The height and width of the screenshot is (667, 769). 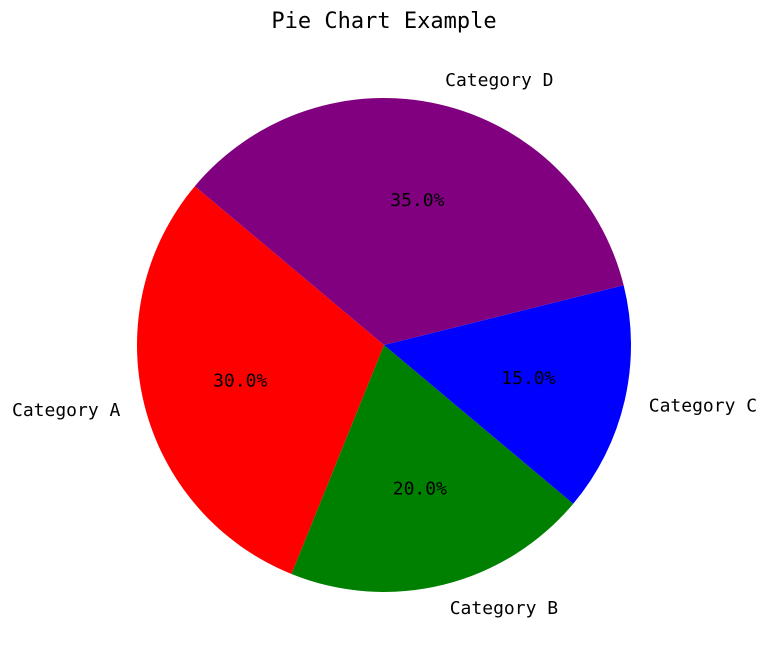 What do you see at coordinates (66, 410) in the screenshot?
I see `category-label-category-a: Category A` at bounding box center [66, 410].